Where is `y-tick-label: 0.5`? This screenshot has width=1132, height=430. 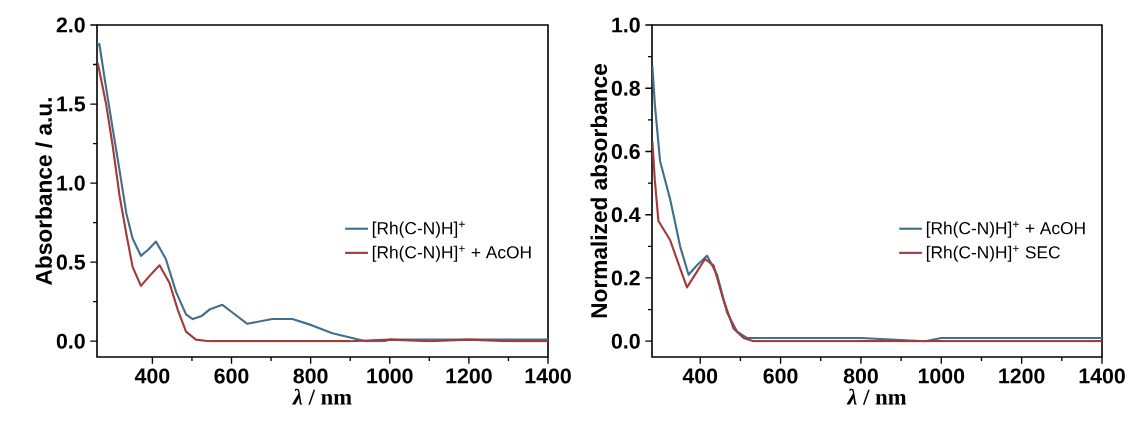 y-tick-label: 0.5 is located at coordinates (71, 262).